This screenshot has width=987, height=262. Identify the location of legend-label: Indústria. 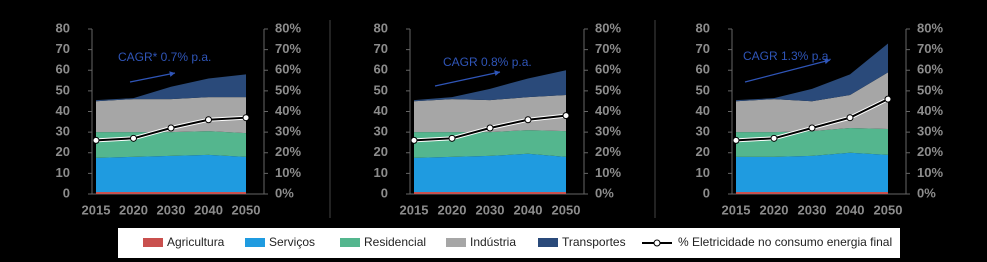
(493, 242).